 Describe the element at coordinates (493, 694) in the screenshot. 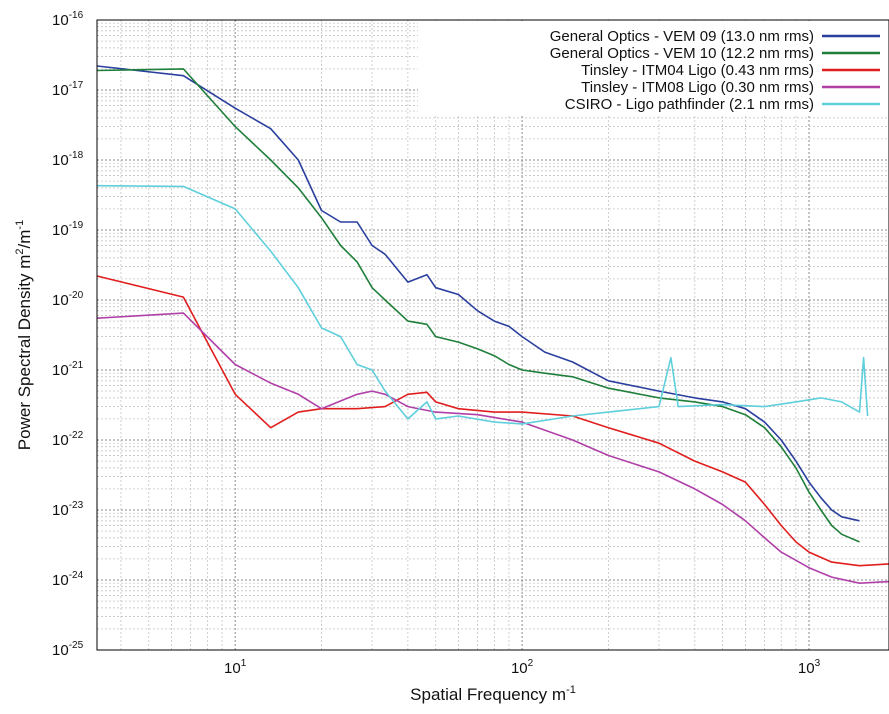

I see `x-axis-label: Spatial Frequency m-1` at that location.